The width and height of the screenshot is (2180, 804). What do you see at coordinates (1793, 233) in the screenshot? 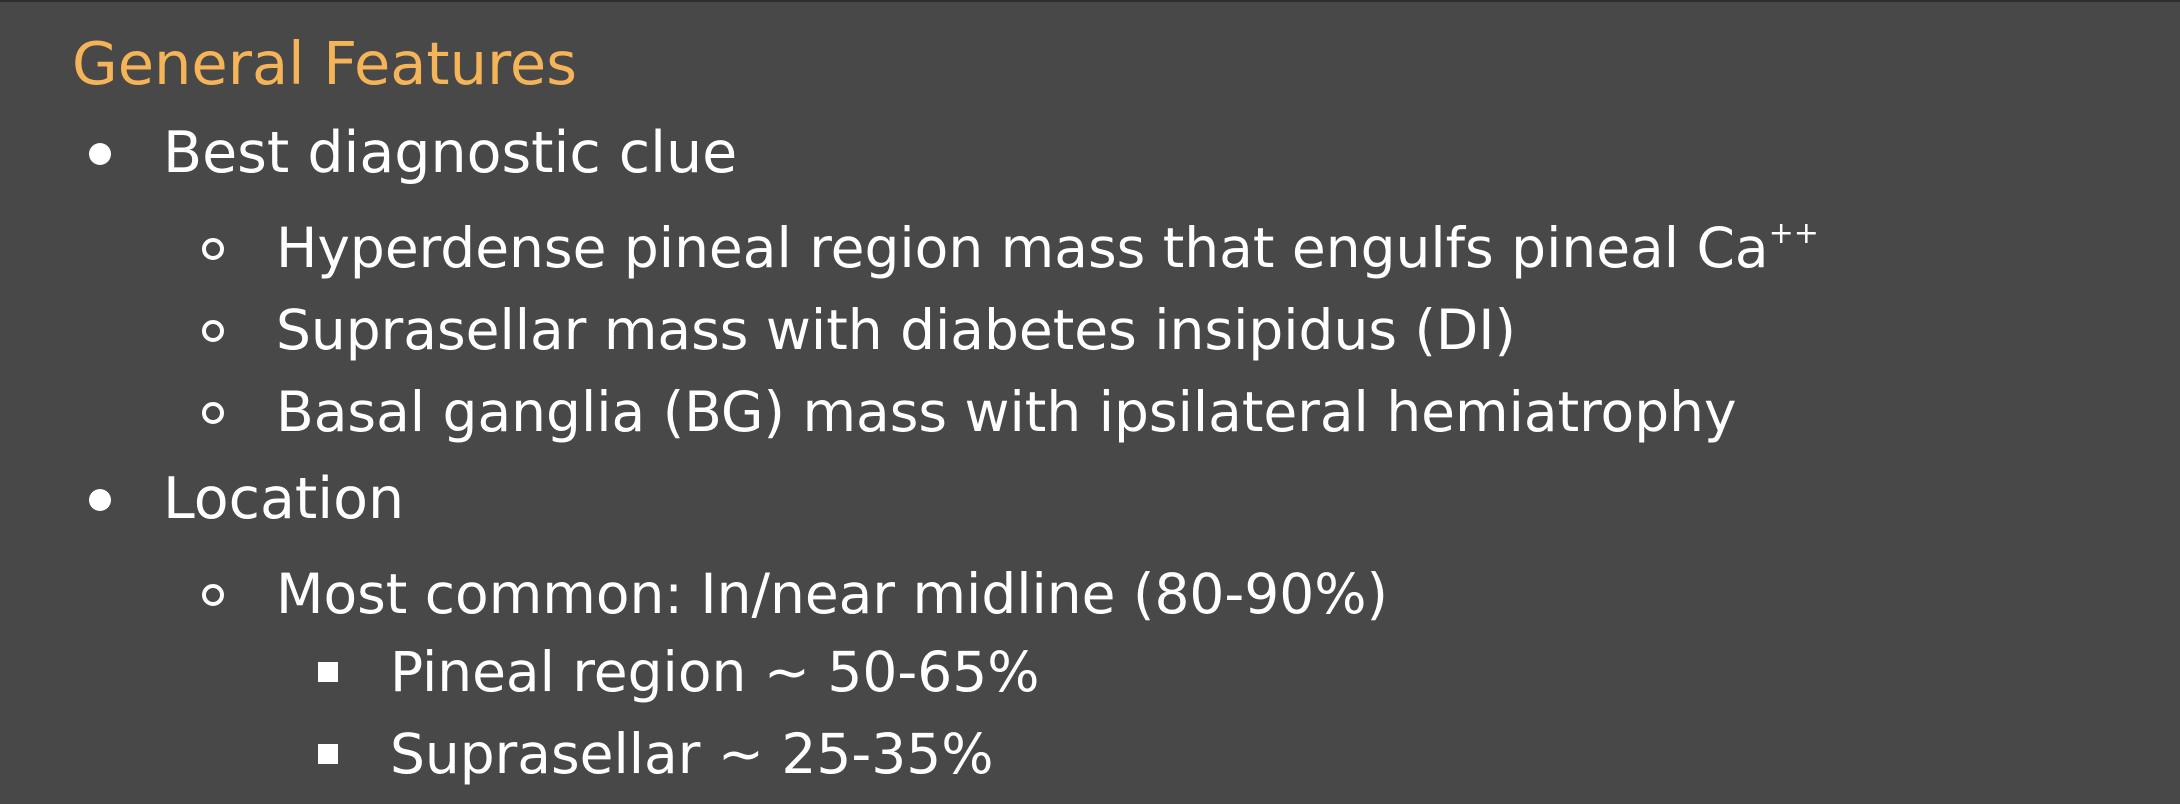
I see `calcium-superscript: ++` at bounding box center [1793, 233].